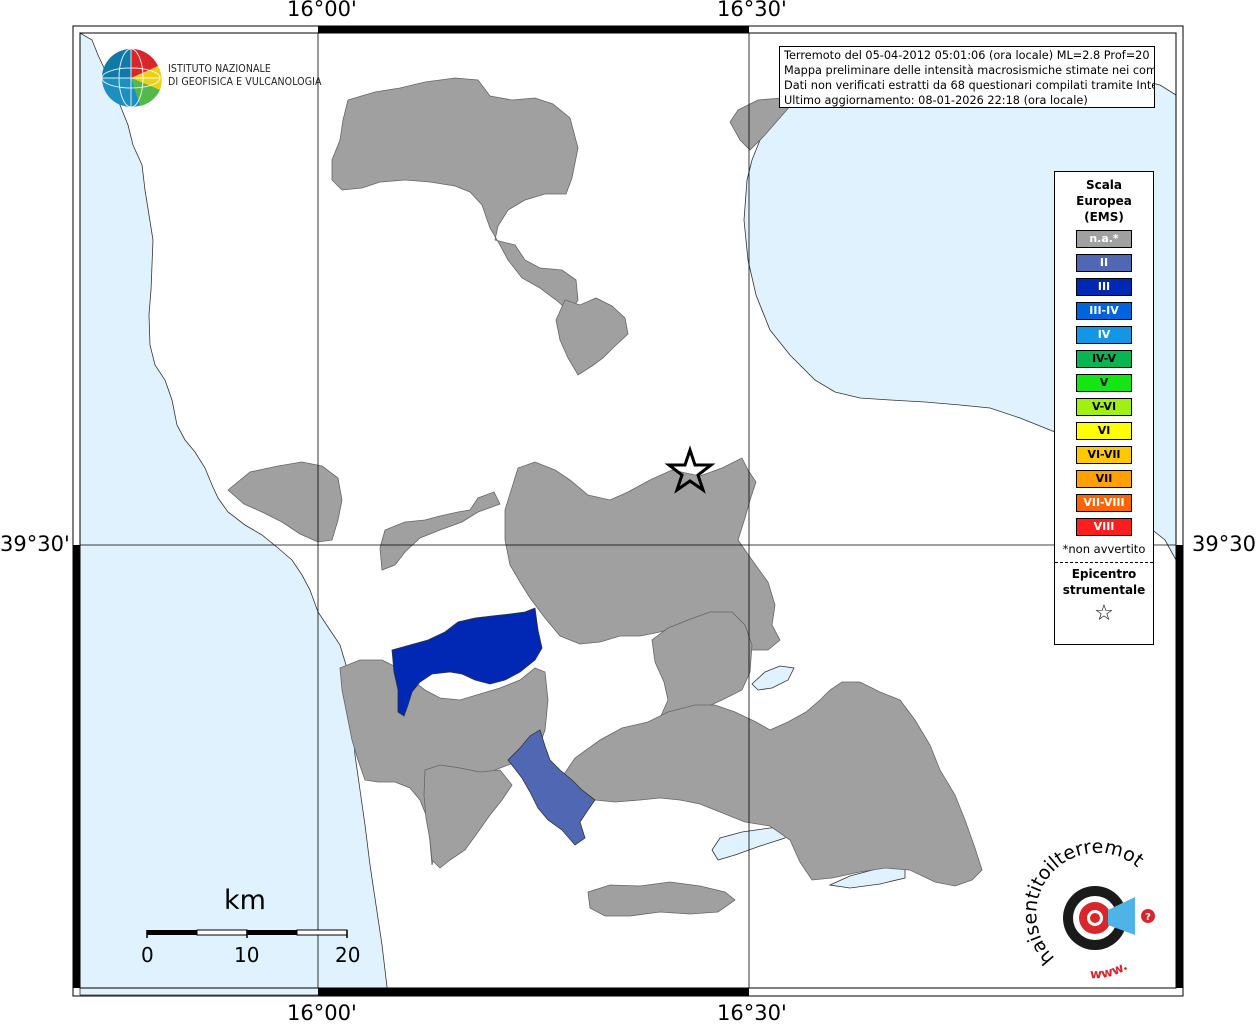  What do you see at coordinates (551, 787) in the screenshot?
I see `area-intensity-ii` at bounding box center [551, 787].